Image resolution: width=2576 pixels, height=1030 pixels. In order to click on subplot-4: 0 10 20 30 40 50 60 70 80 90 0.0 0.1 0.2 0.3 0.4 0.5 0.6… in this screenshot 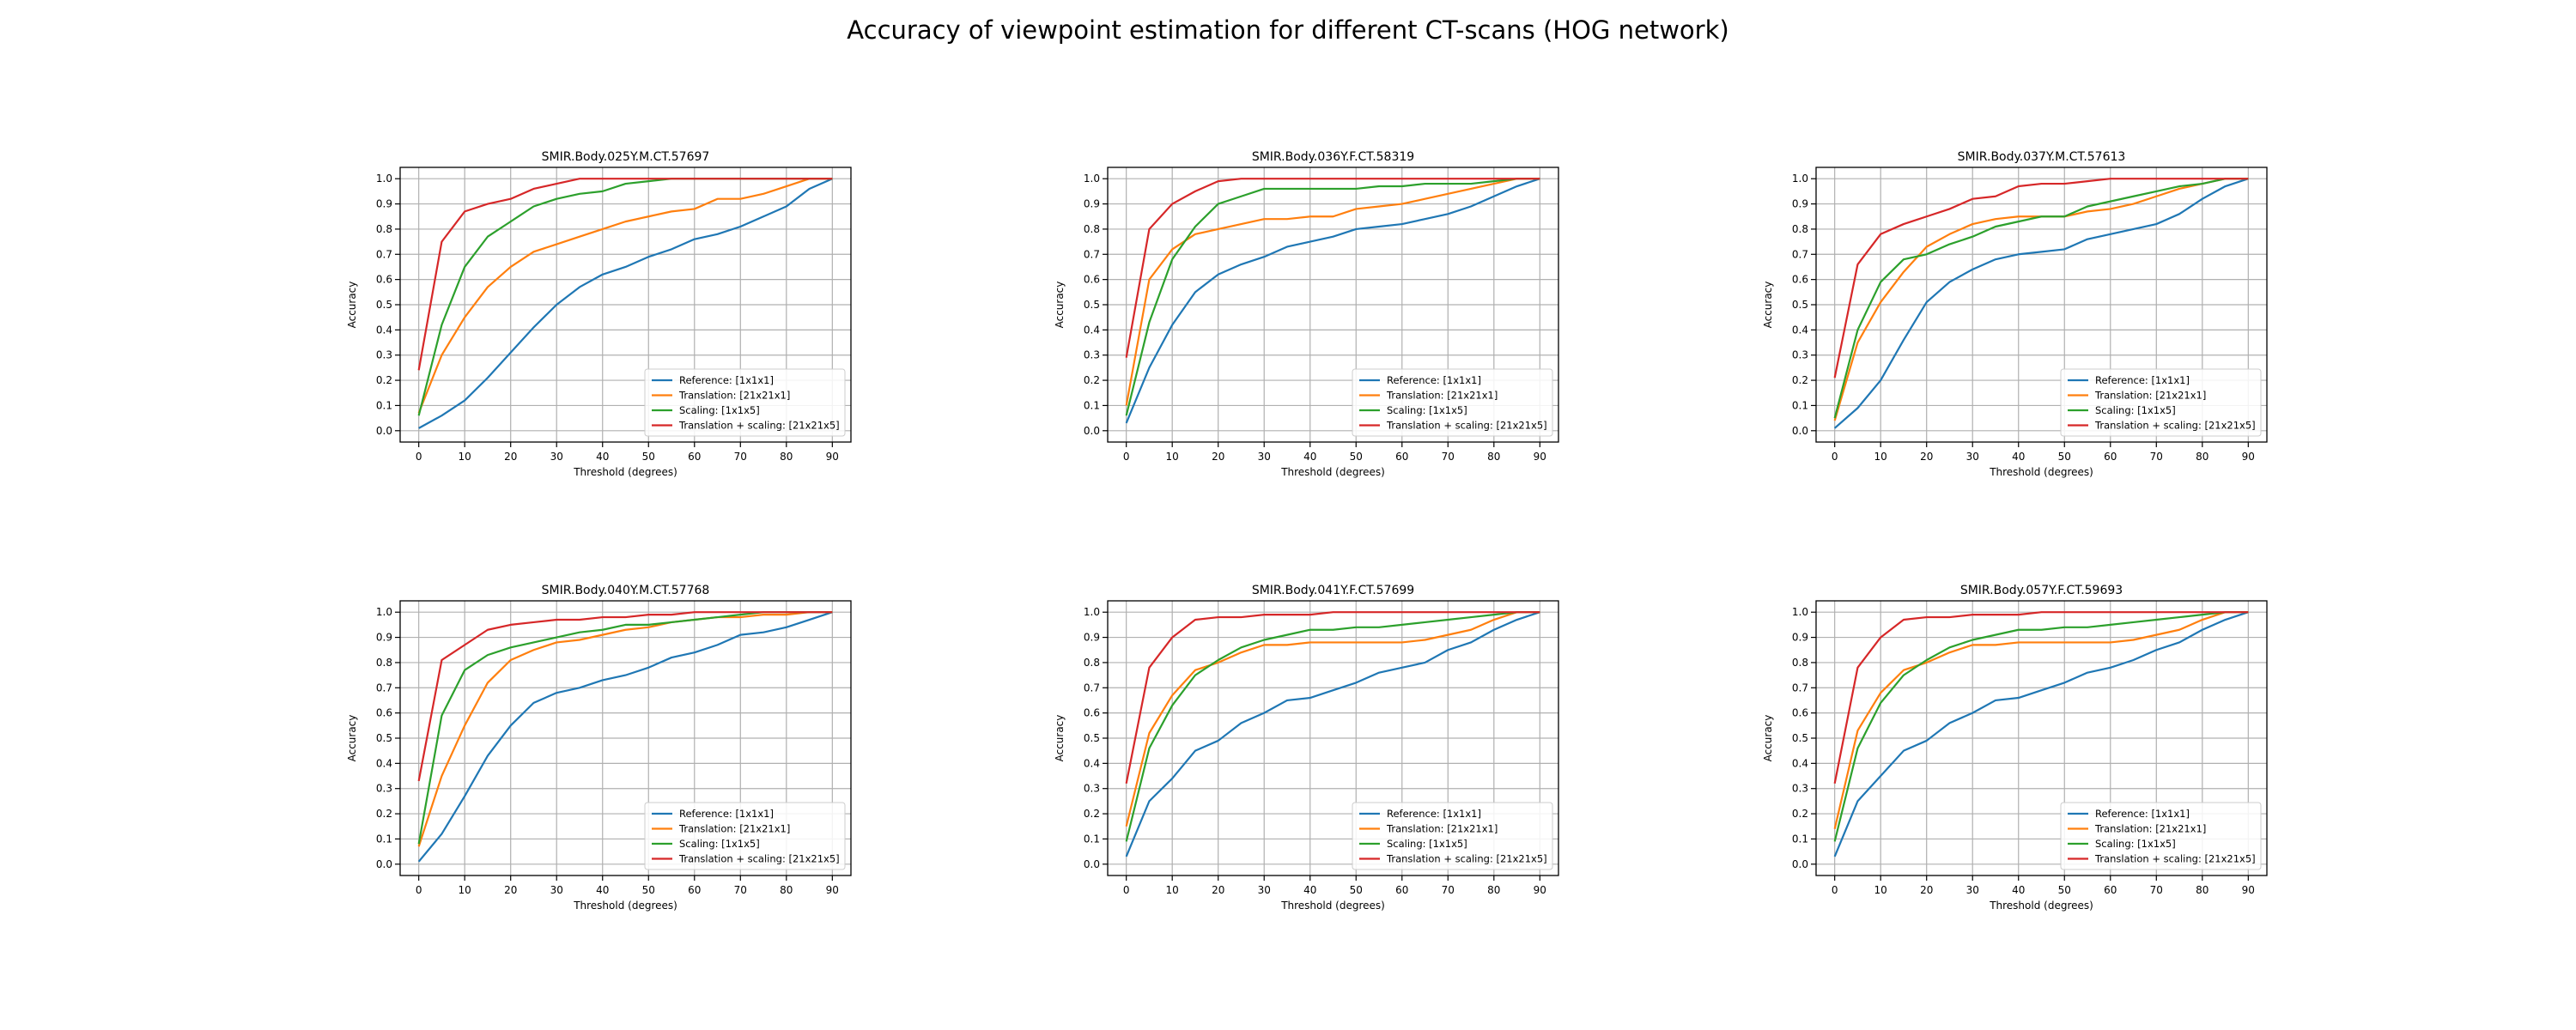, I will do `click(599, 748)`.